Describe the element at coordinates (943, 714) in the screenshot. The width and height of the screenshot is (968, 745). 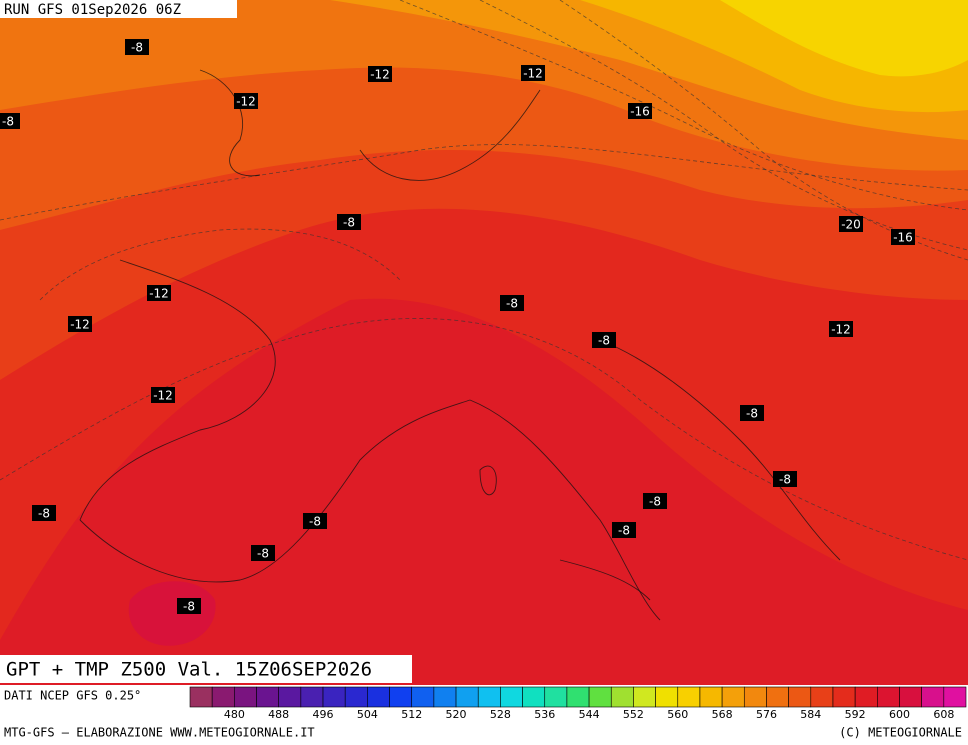
I see `colorbar-tick-label: 608` at that location.